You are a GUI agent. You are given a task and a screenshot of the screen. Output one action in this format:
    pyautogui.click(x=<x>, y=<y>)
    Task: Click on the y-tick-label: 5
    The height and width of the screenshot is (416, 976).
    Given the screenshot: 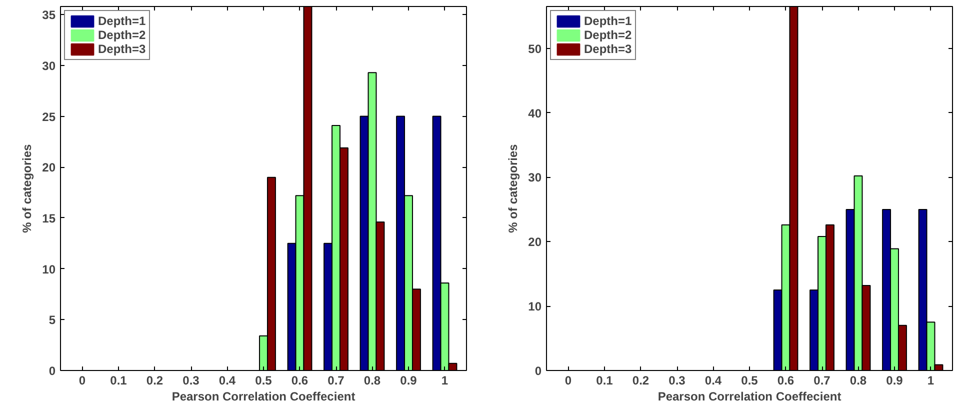 What is the action you would take?
    pyautogui.click(x=52, y=320)
    